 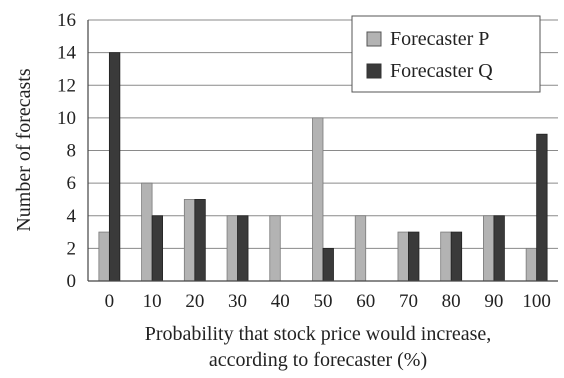 I want to click on x-tick-label: 20, so click(x=194, y=301).